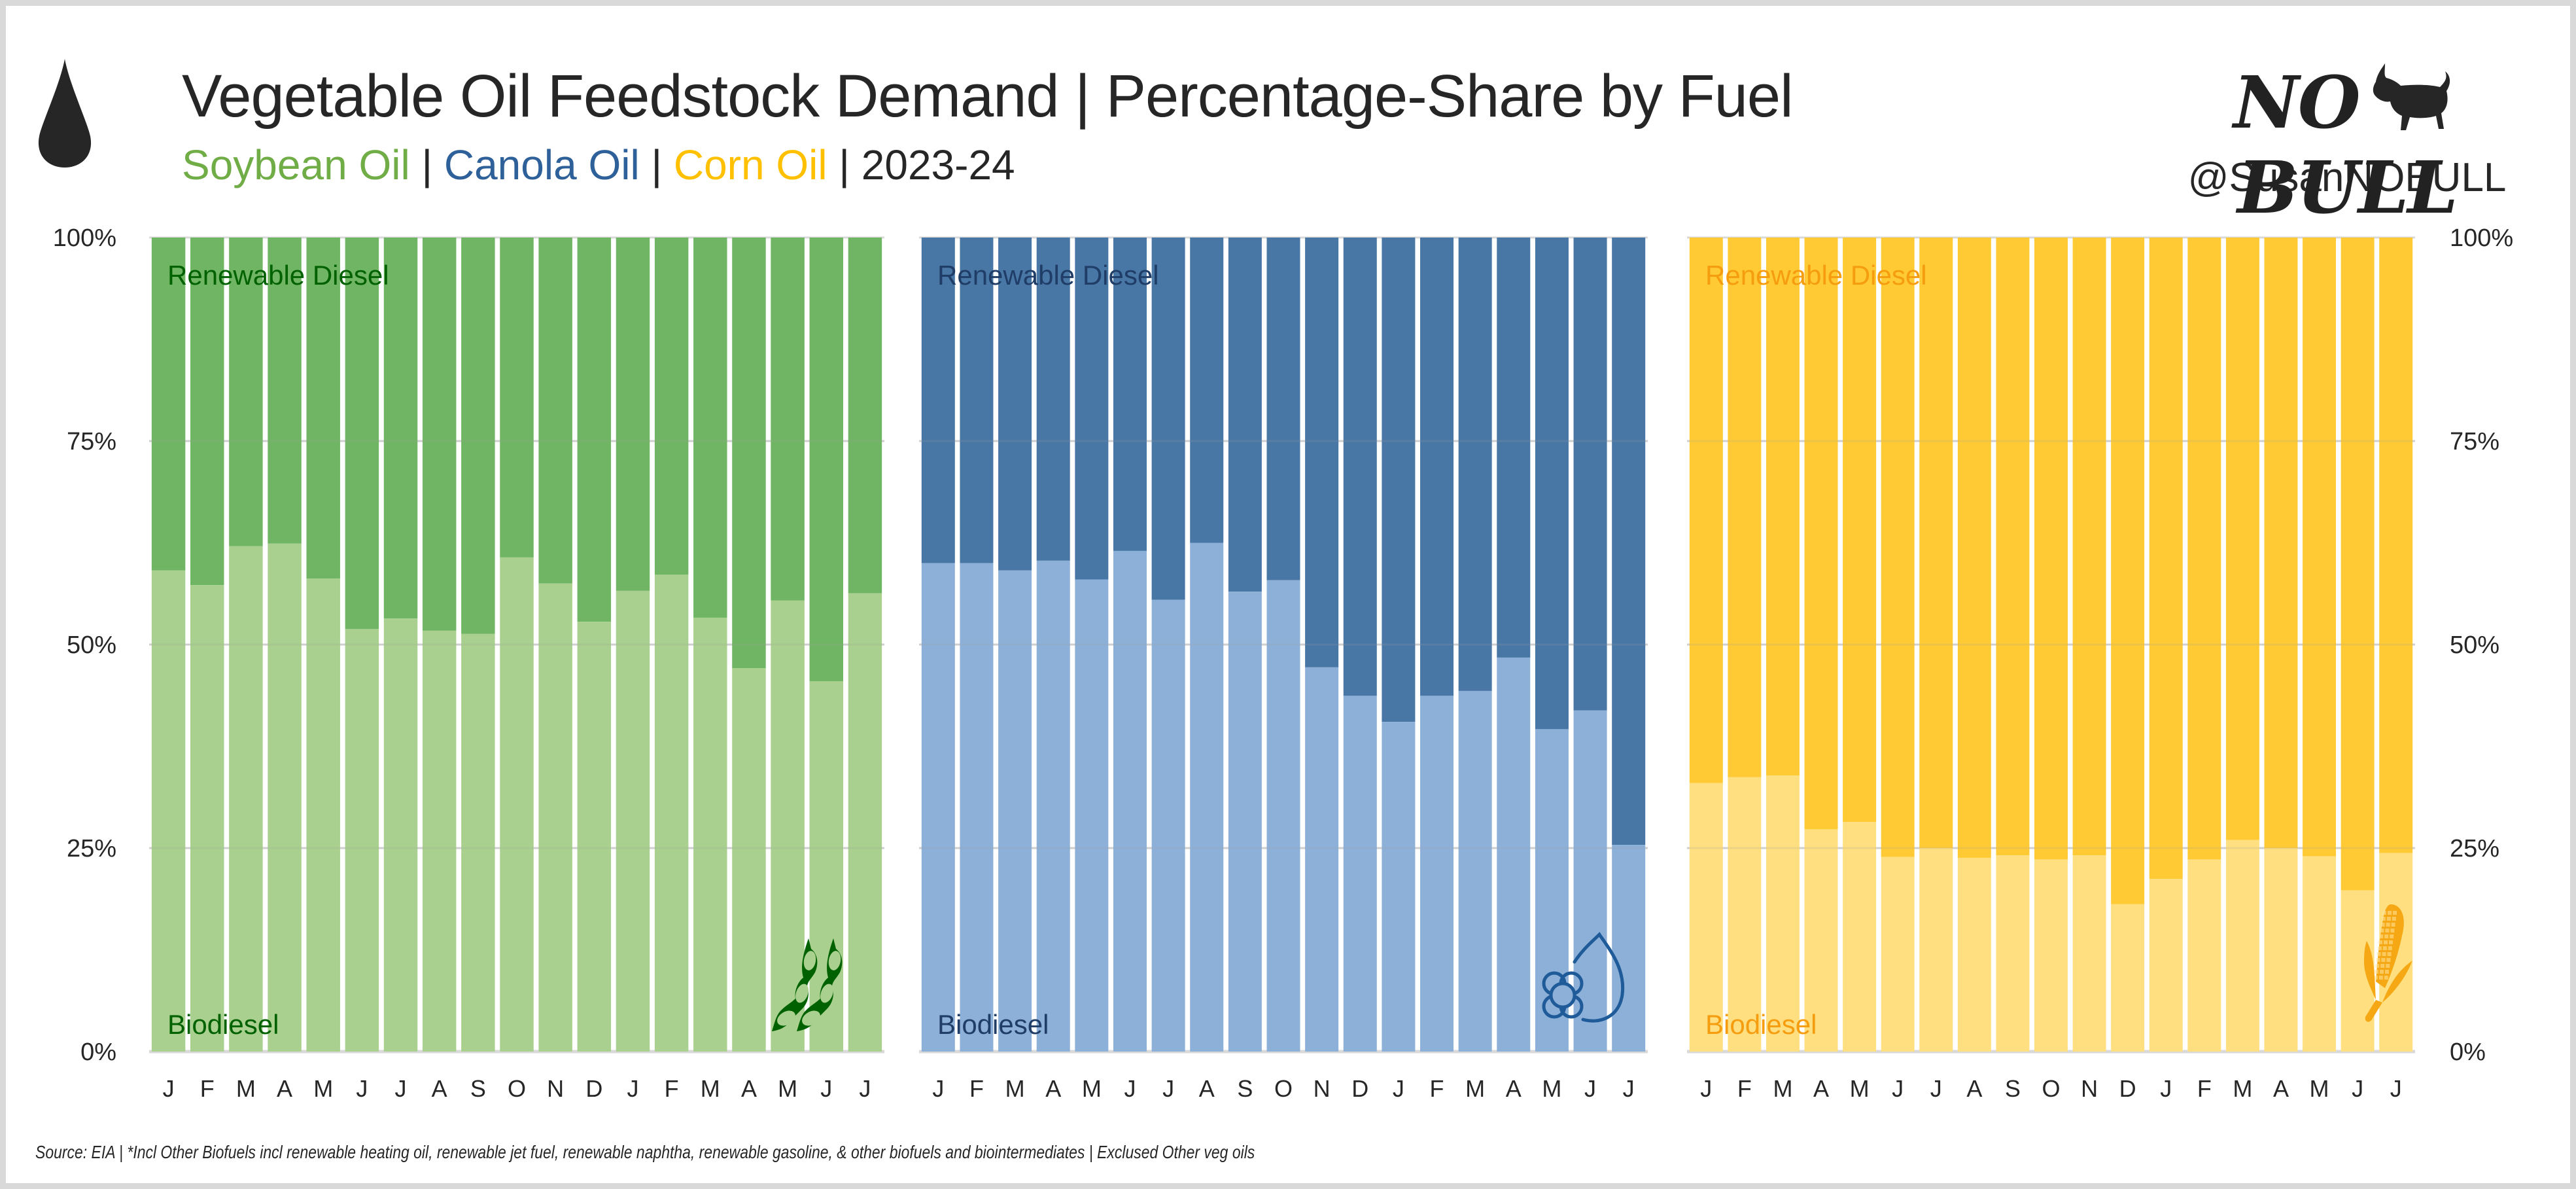  I want to click on y-tick-label: 50%, so click(91, 645).